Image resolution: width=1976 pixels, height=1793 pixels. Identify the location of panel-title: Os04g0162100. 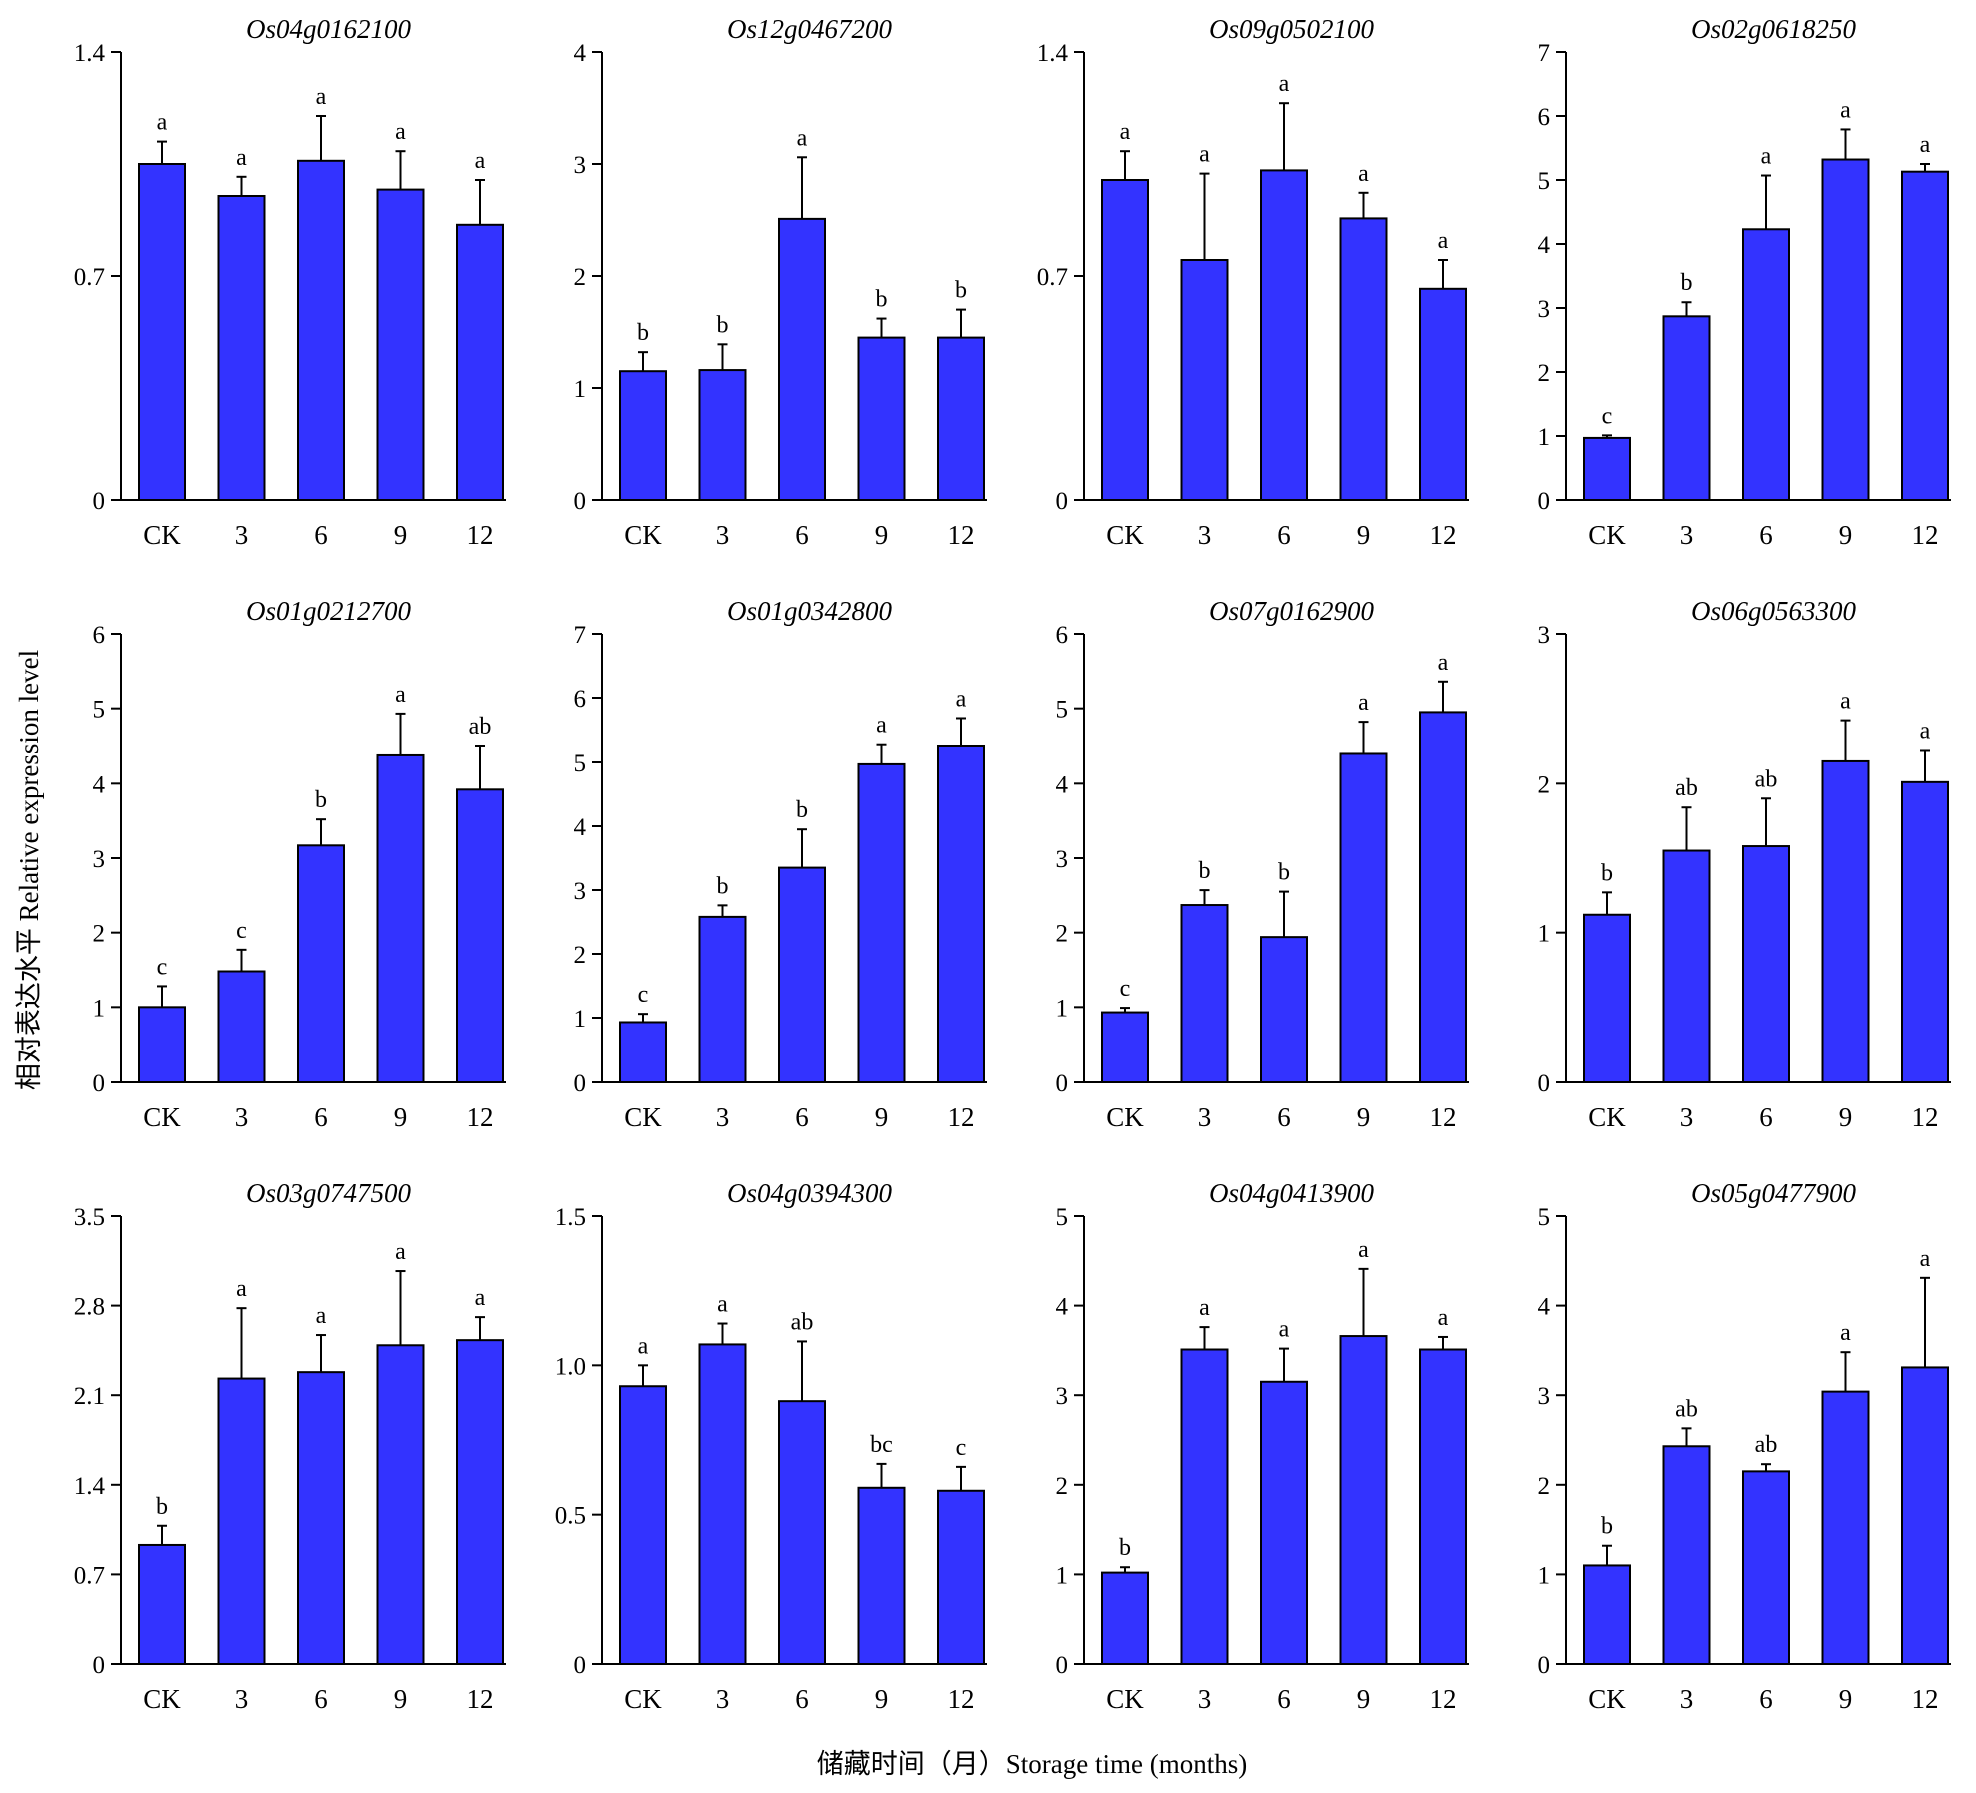
(329, 29).